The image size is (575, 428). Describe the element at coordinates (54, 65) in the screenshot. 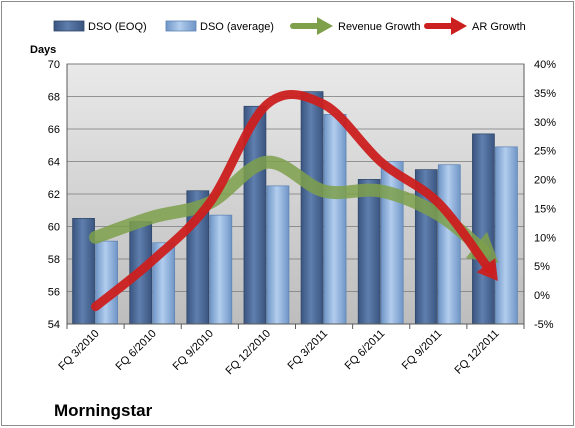

I see `y-left-tick-label: 70` at that location.